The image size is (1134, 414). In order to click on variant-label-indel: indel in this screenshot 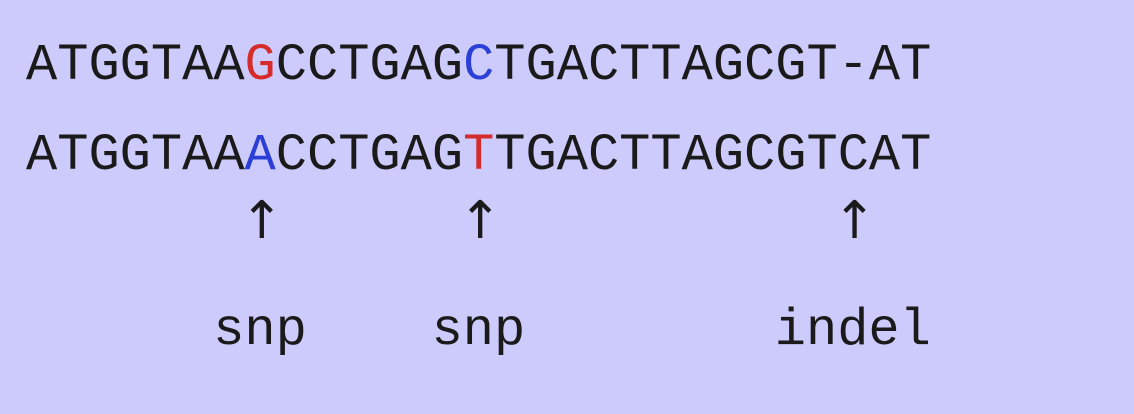, I will do `click(852, 330)`.